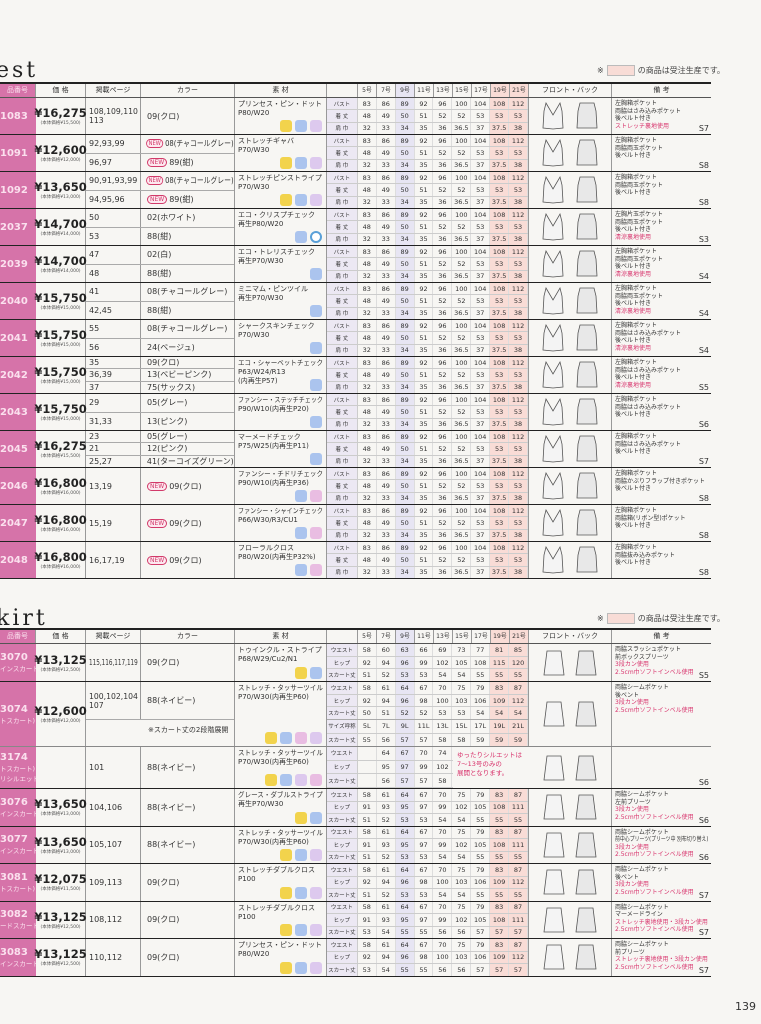  Describe the element at coordinates (661, 375) in the screenshot. I see `notes-cell: 左胸箱ポケット 両脇はさみ込みポケット 後ベルト付き 清涼裏地使用 S5` at that location.